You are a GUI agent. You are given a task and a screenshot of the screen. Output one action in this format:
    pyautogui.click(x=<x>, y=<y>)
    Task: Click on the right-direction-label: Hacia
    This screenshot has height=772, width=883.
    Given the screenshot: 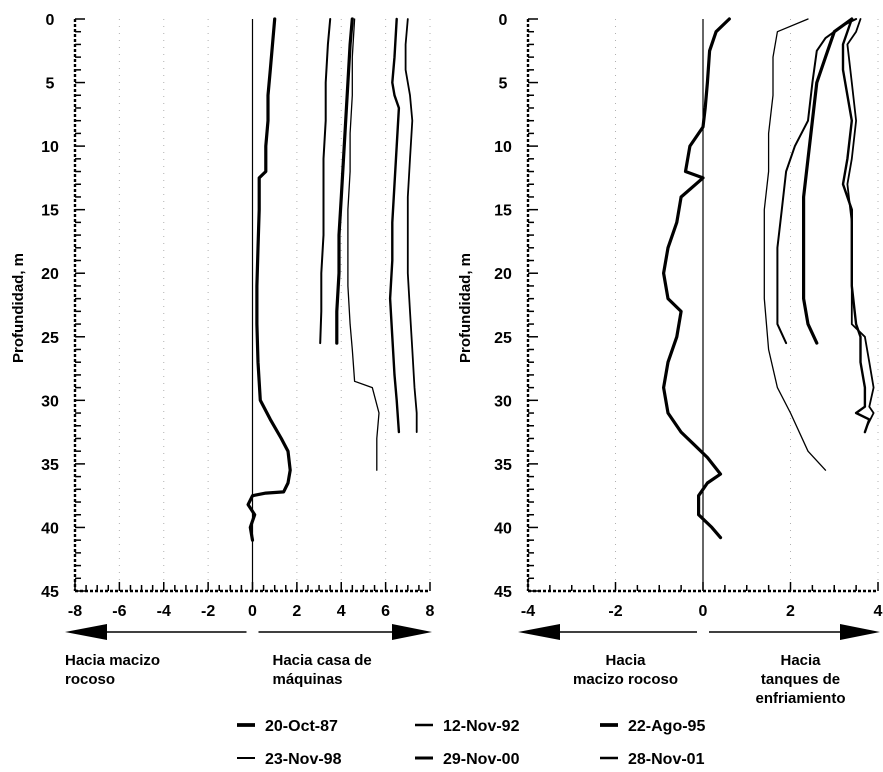 What is the action you would take?
    pyautogui.click(x=800, y=660)
    